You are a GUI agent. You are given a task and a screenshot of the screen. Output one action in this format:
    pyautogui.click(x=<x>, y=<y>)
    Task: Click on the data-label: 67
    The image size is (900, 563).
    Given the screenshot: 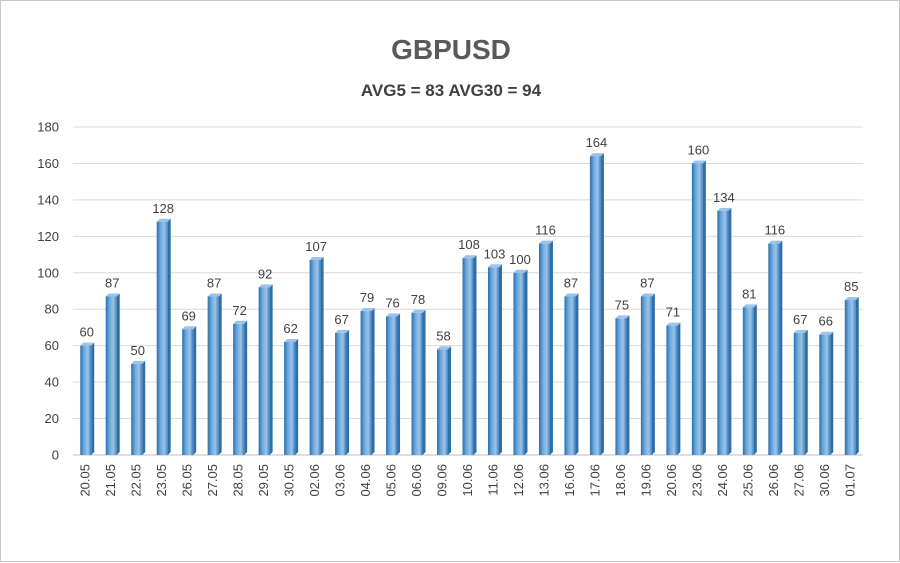 What is the action you would take?
    pyautogui.click(x=800, y=319)
    